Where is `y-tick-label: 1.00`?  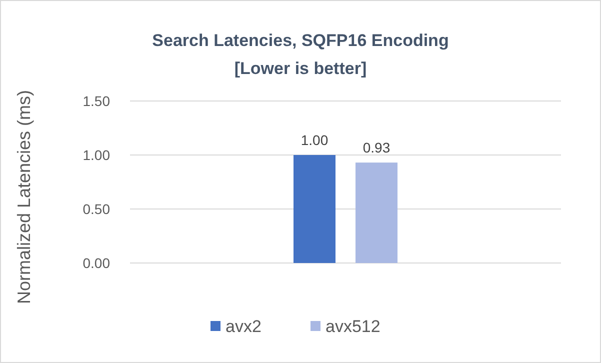 y-tick-label: 1.00 is located at coordinates (96, 154).